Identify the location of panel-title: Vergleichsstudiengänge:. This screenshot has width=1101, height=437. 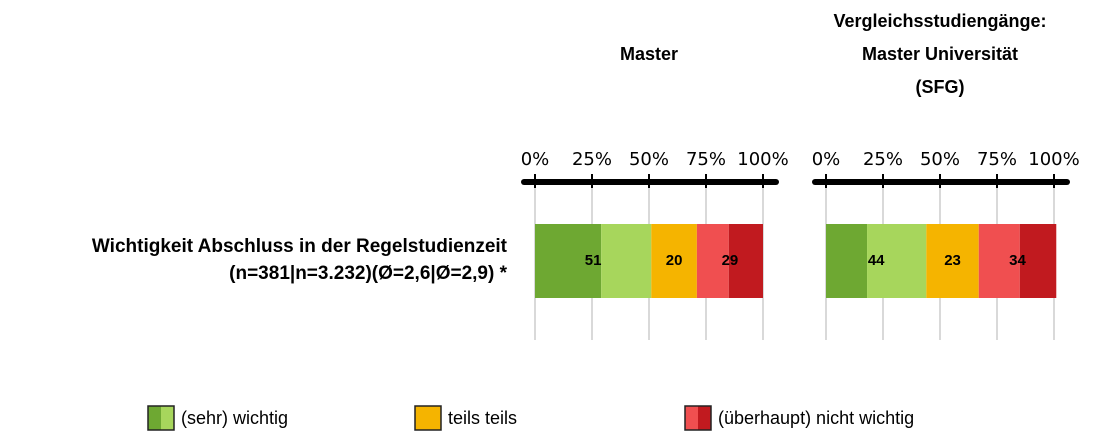
(939, 21).